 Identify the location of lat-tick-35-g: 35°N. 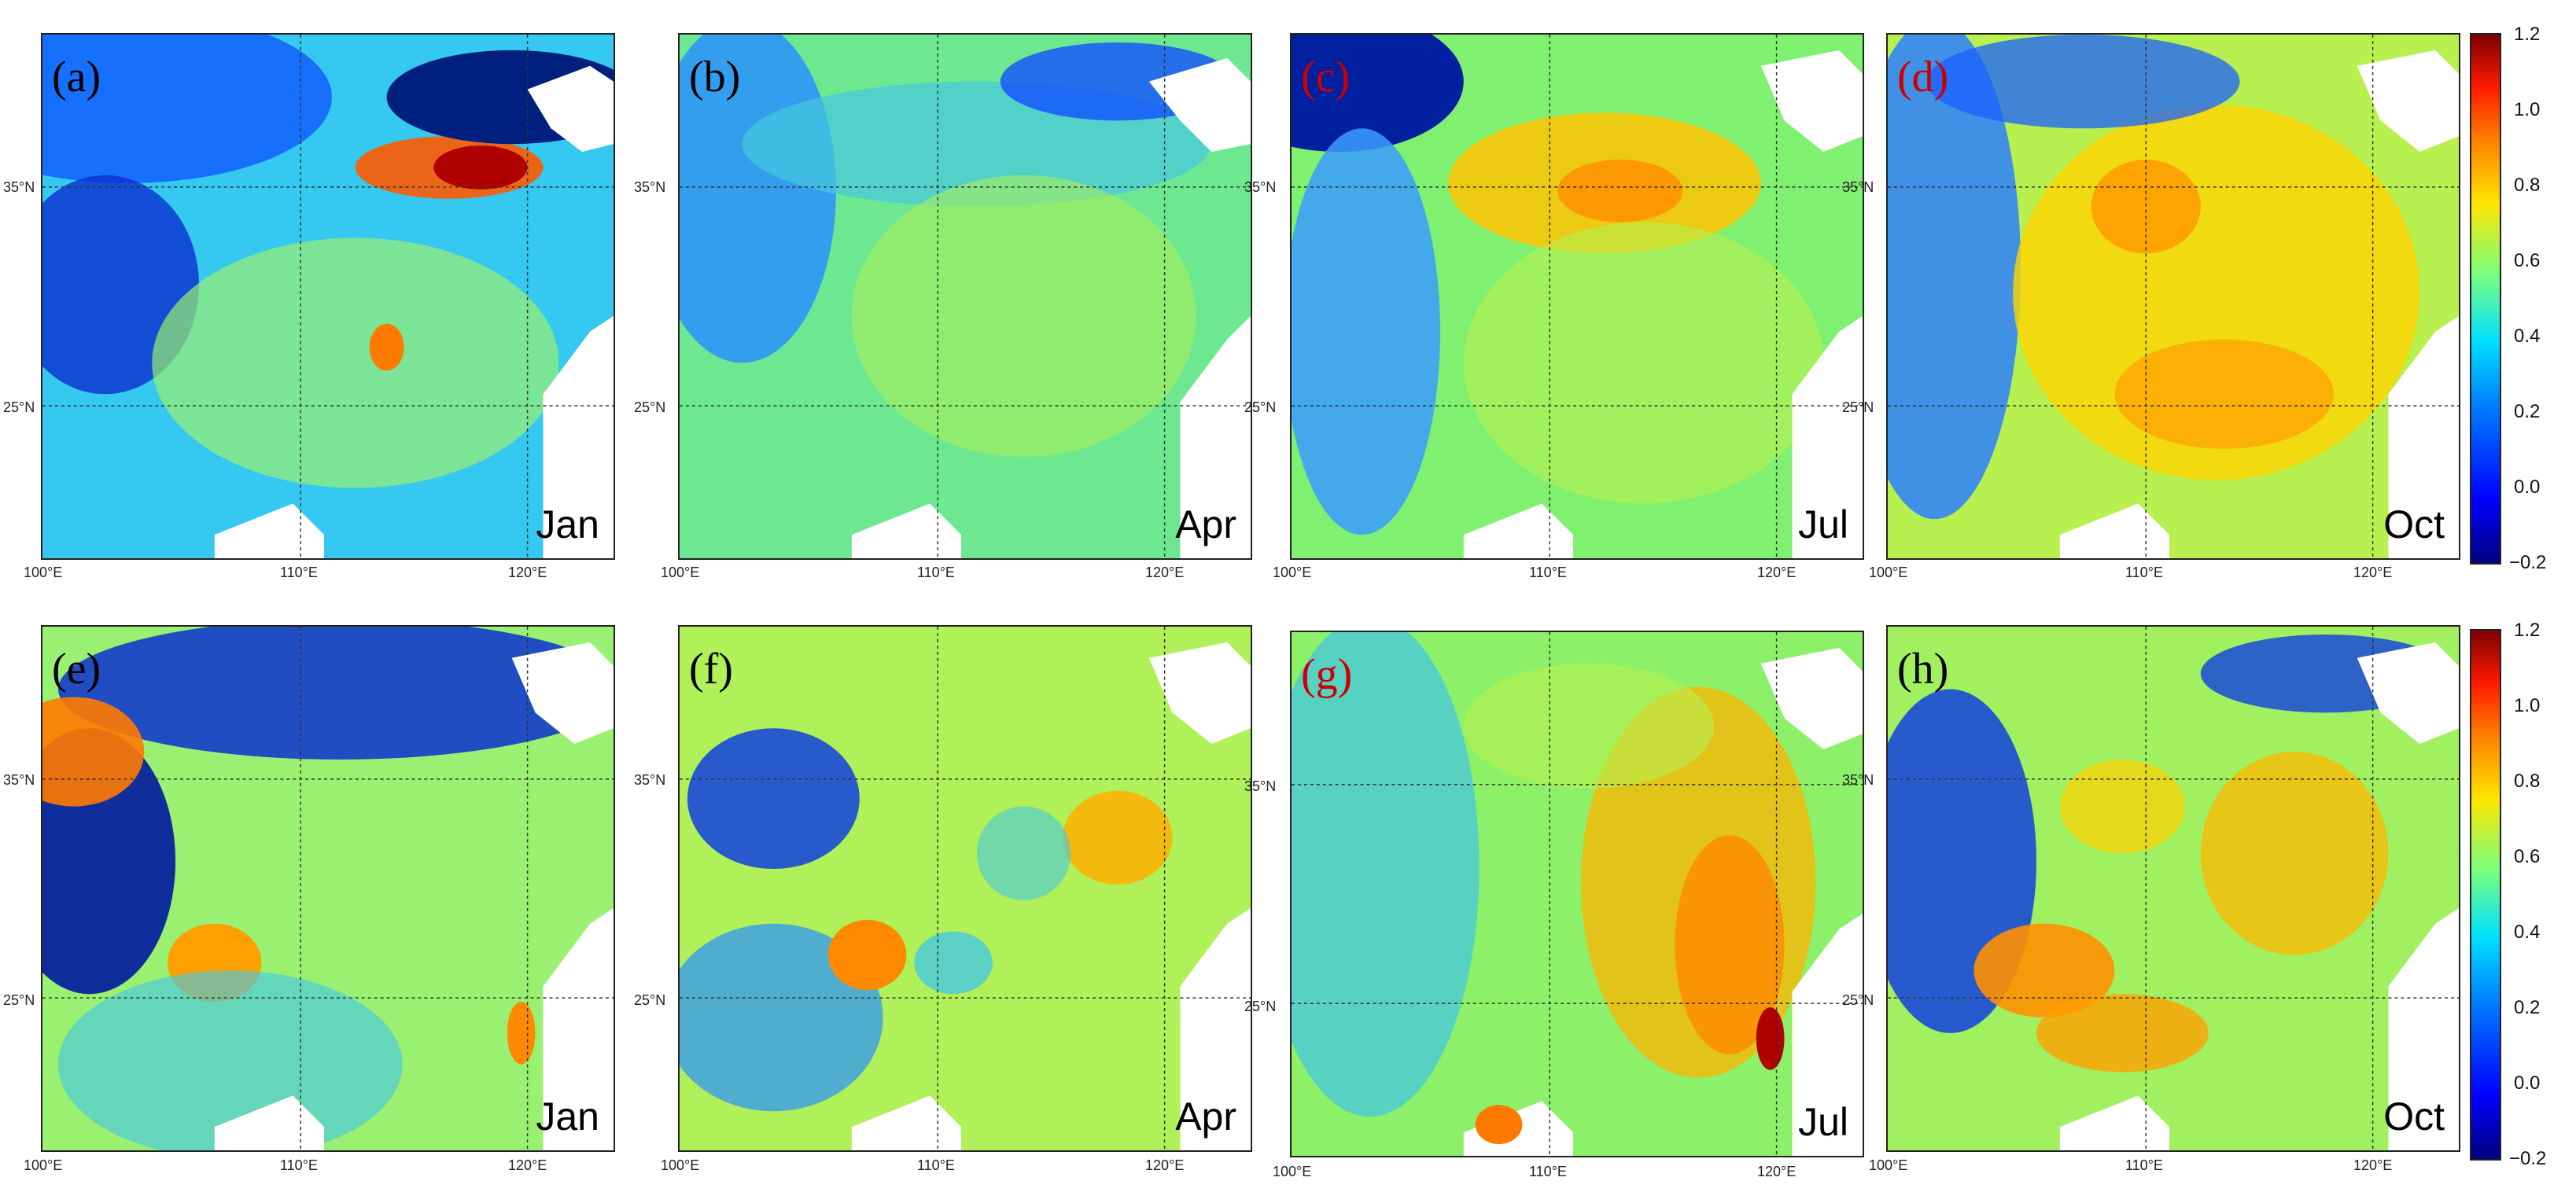
(1260, 786).